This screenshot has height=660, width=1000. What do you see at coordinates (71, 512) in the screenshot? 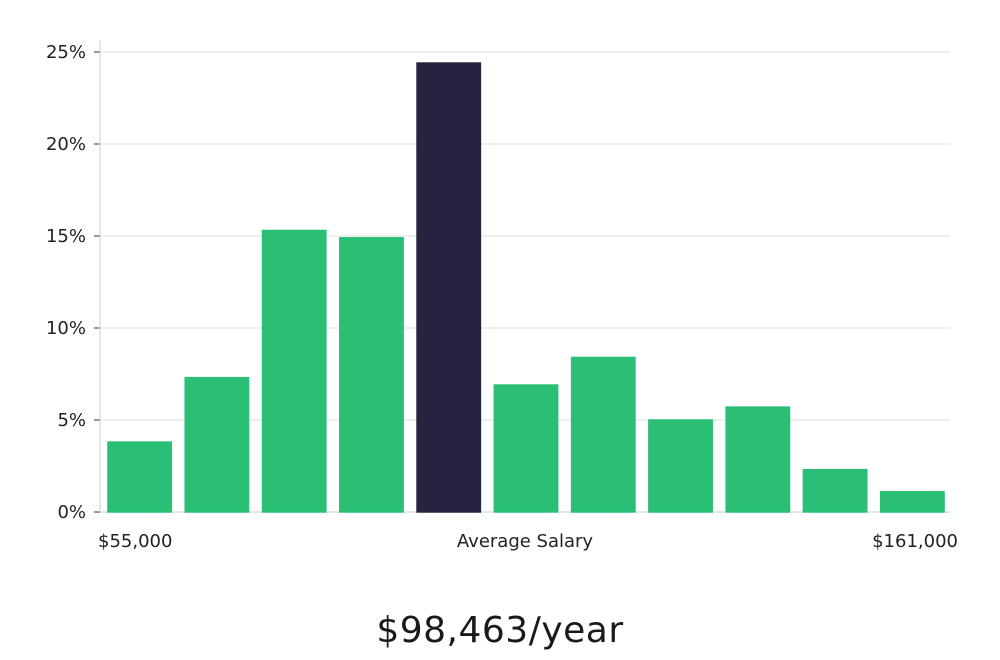
I see `y-tick-label: 0%` at bounding box center [71, 512].